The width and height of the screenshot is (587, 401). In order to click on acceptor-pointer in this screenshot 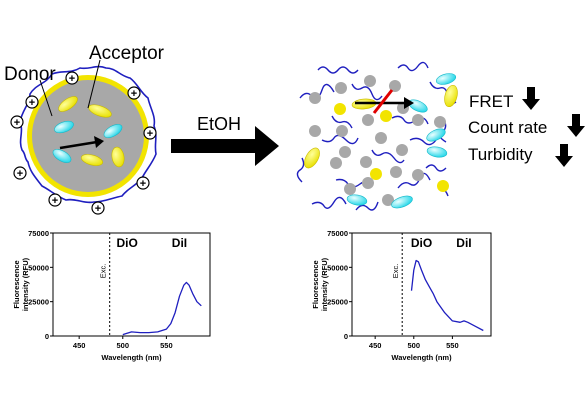, I will do `click(94, 84)`.